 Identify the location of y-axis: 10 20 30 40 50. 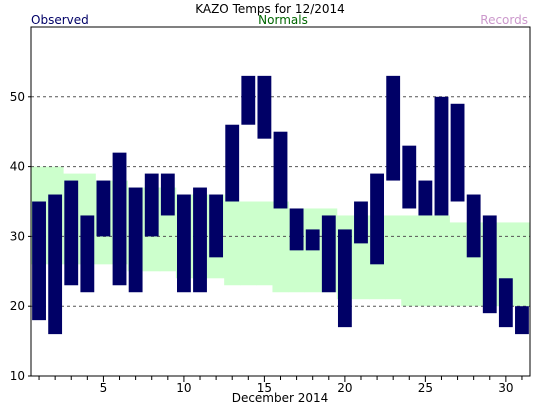
(20, 236).